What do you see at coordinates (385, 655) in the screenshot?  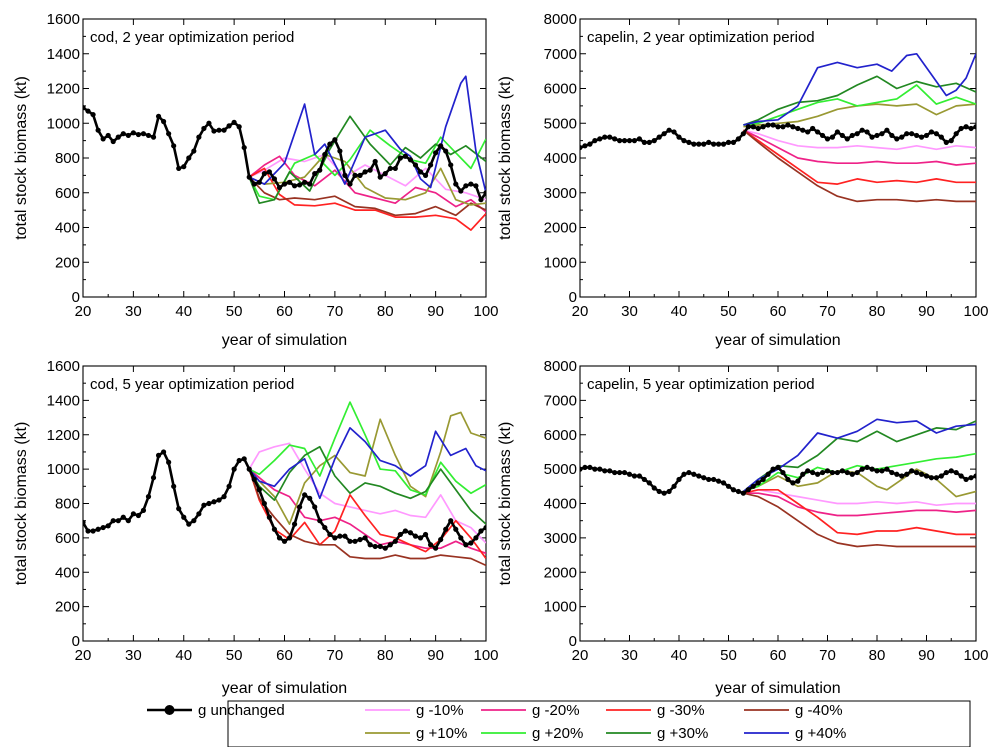 I see `x-tick-label: 80` at bounding box center [385, 655].